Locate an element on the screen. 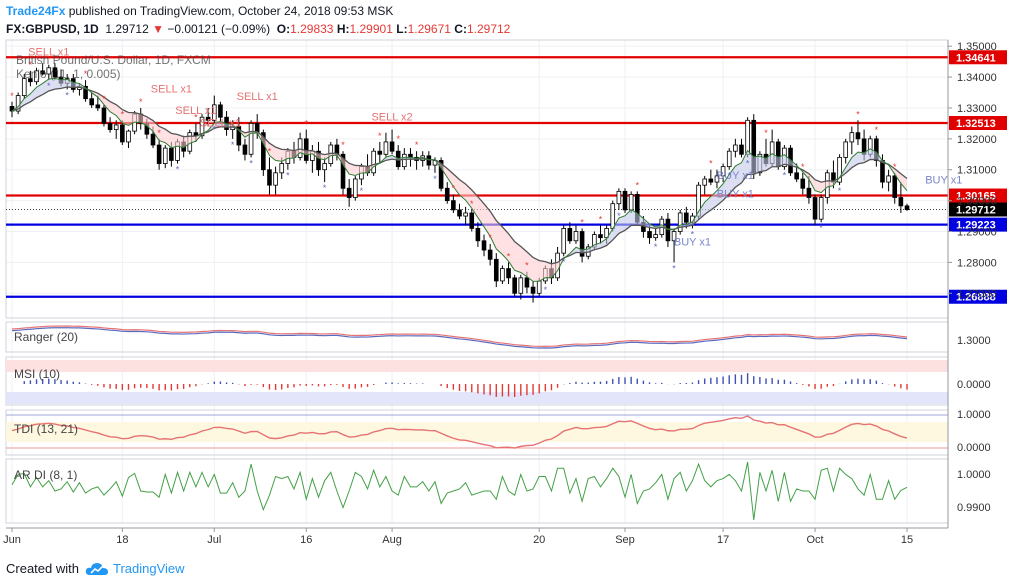  x-tick-label: Jul is located at coordinates (214, 540).